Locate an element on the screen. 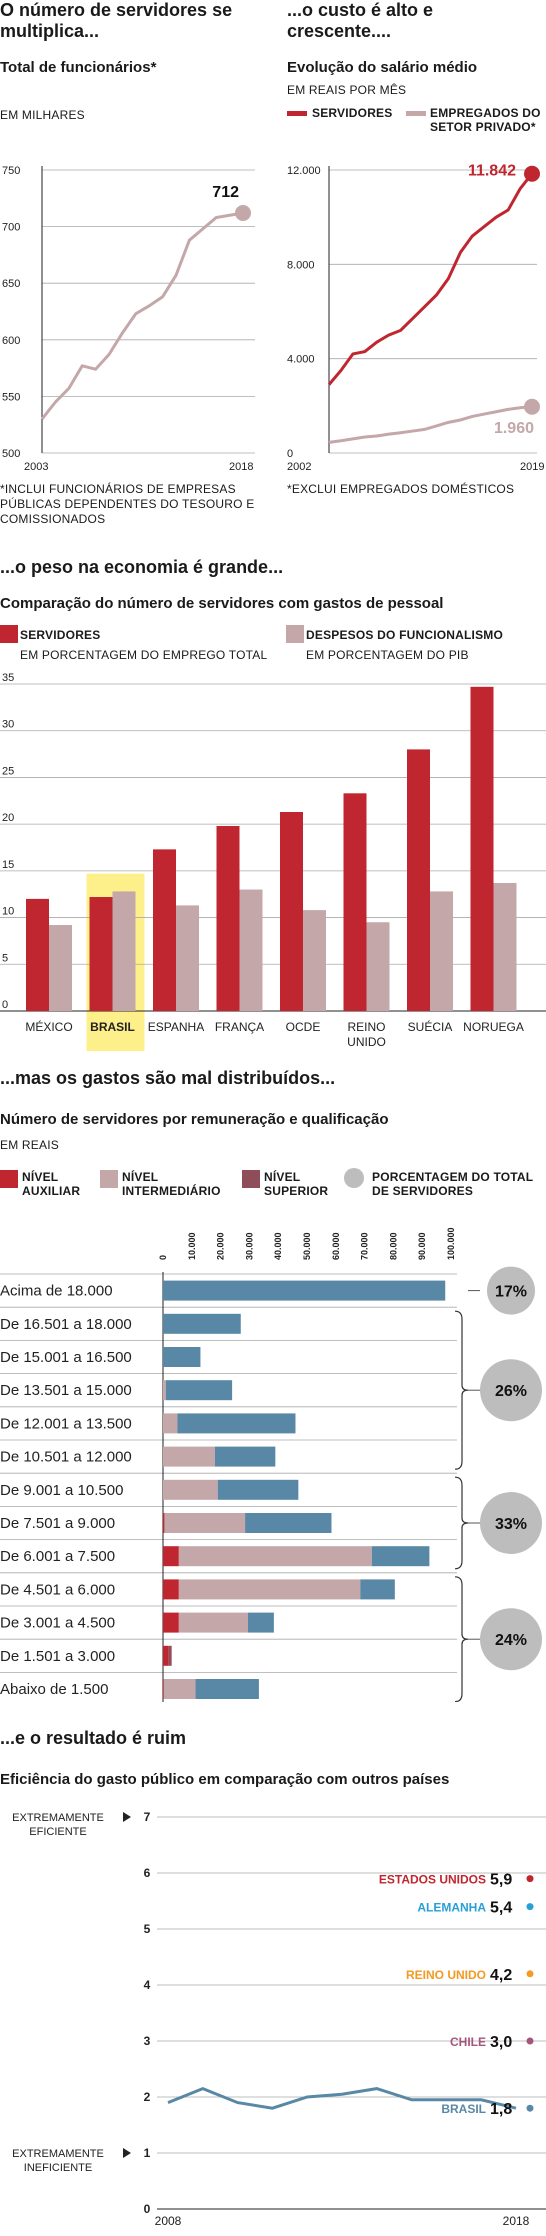  series-line-brasil is located at coordinates (342, 2098).